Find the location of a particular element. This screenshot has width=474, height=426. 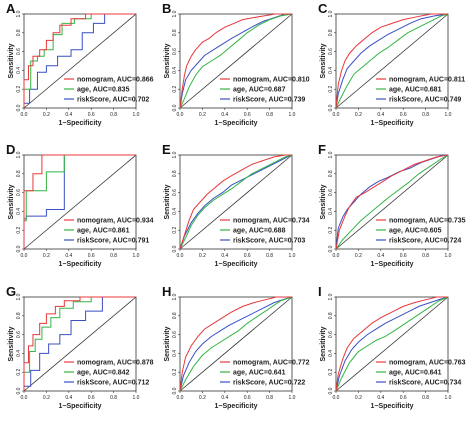

panel-letter: C is located at coordinates (323, 8).